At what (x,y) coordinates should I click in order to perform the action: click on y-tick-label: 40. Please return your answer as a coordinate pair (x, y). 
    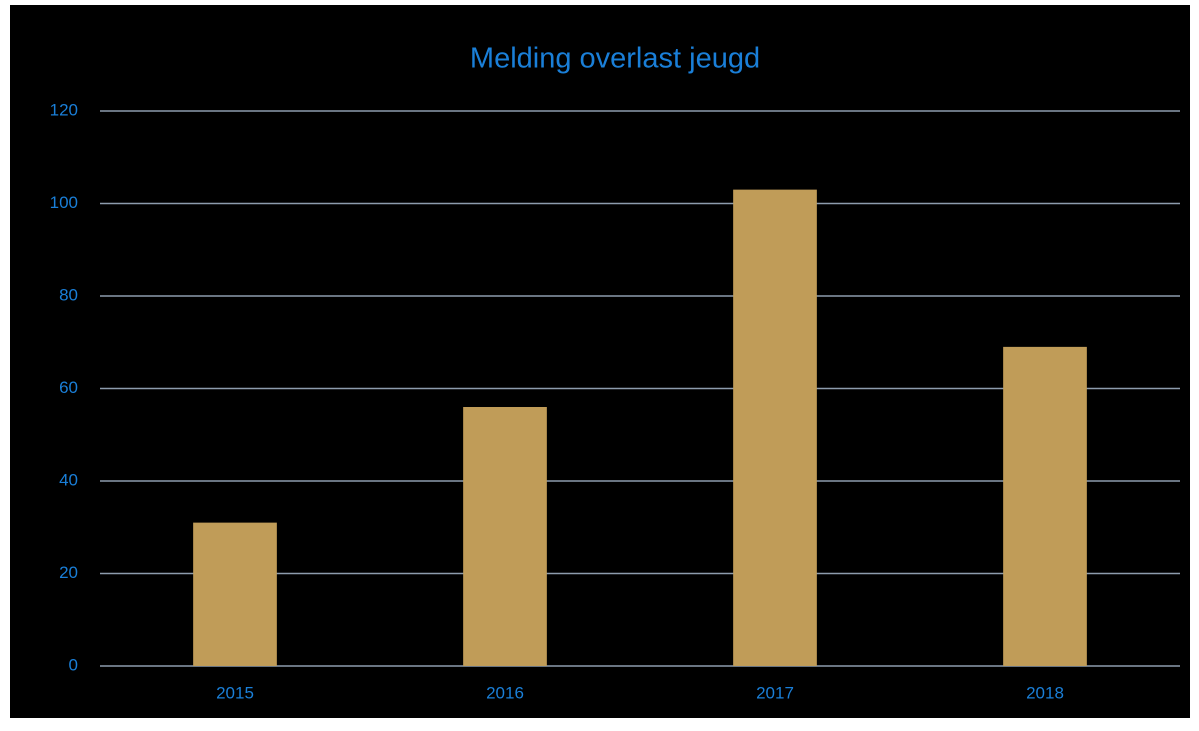
    Looking at the image, I should click on (68, 479).